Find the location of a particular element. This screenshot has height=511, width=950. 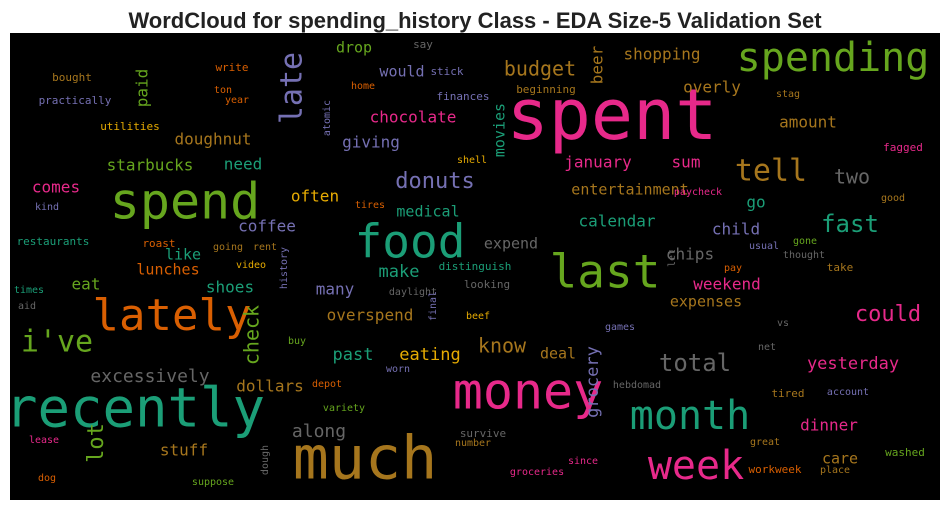

word: kind is located at coordinates (47, 207).